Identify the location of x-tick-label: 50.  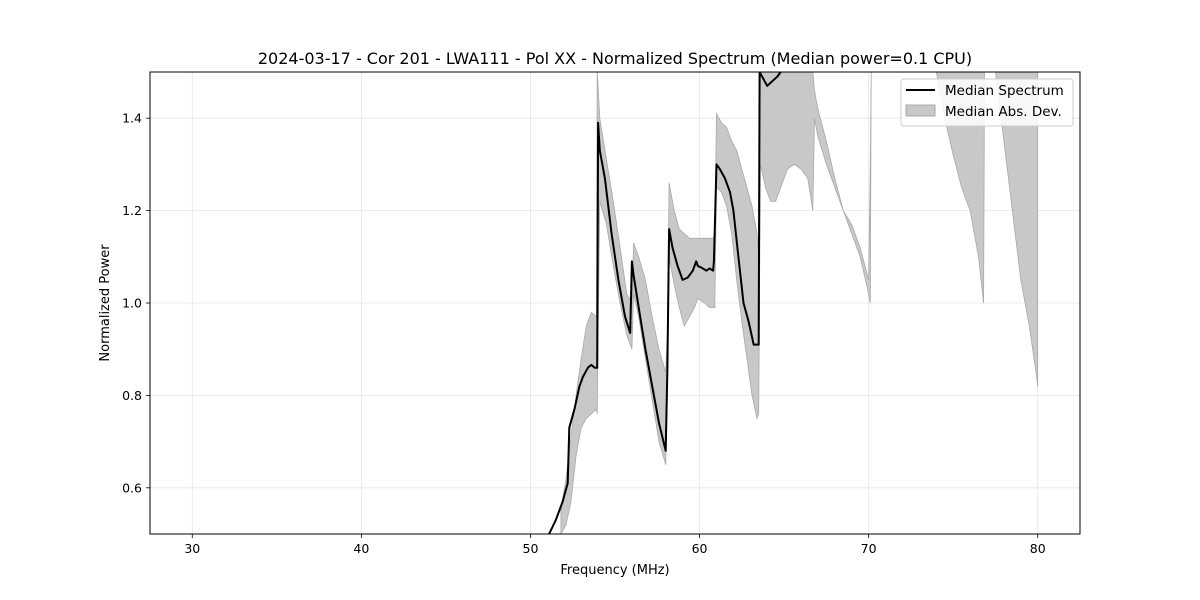
(531, 548).